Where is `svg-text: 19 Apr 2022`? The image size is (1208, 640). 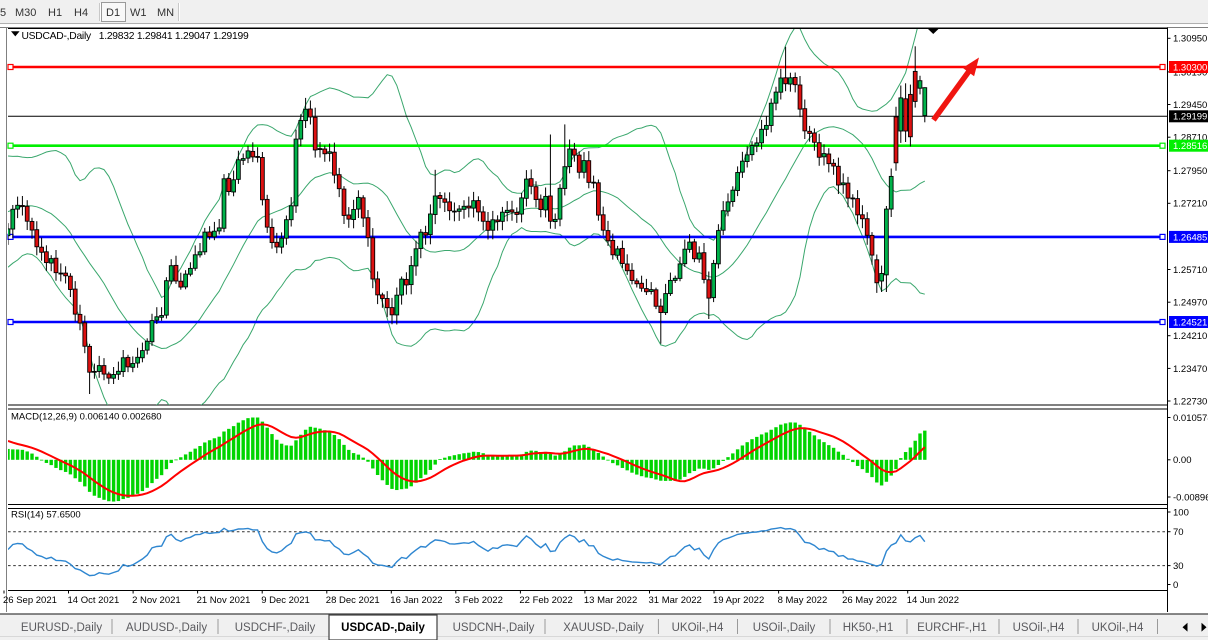
svg-text: 19 Apr 2022 is located at coordinates (738, 600).